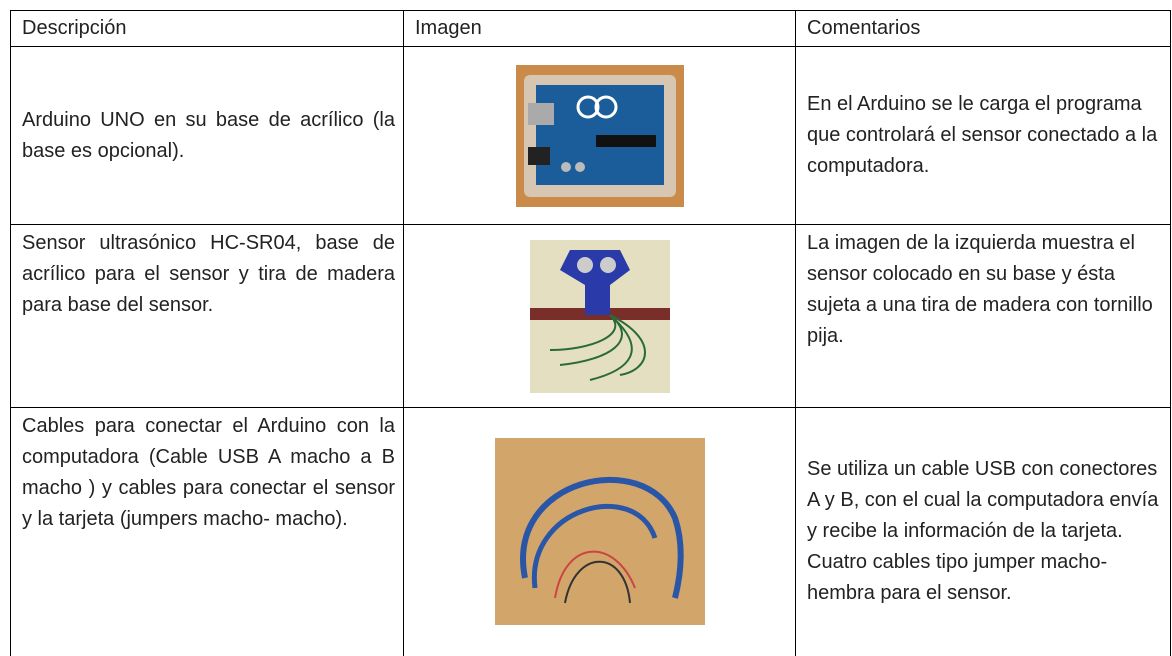 The image size is (1172, 656). I want to click on header-cell: Descripción, so click(207, 28).